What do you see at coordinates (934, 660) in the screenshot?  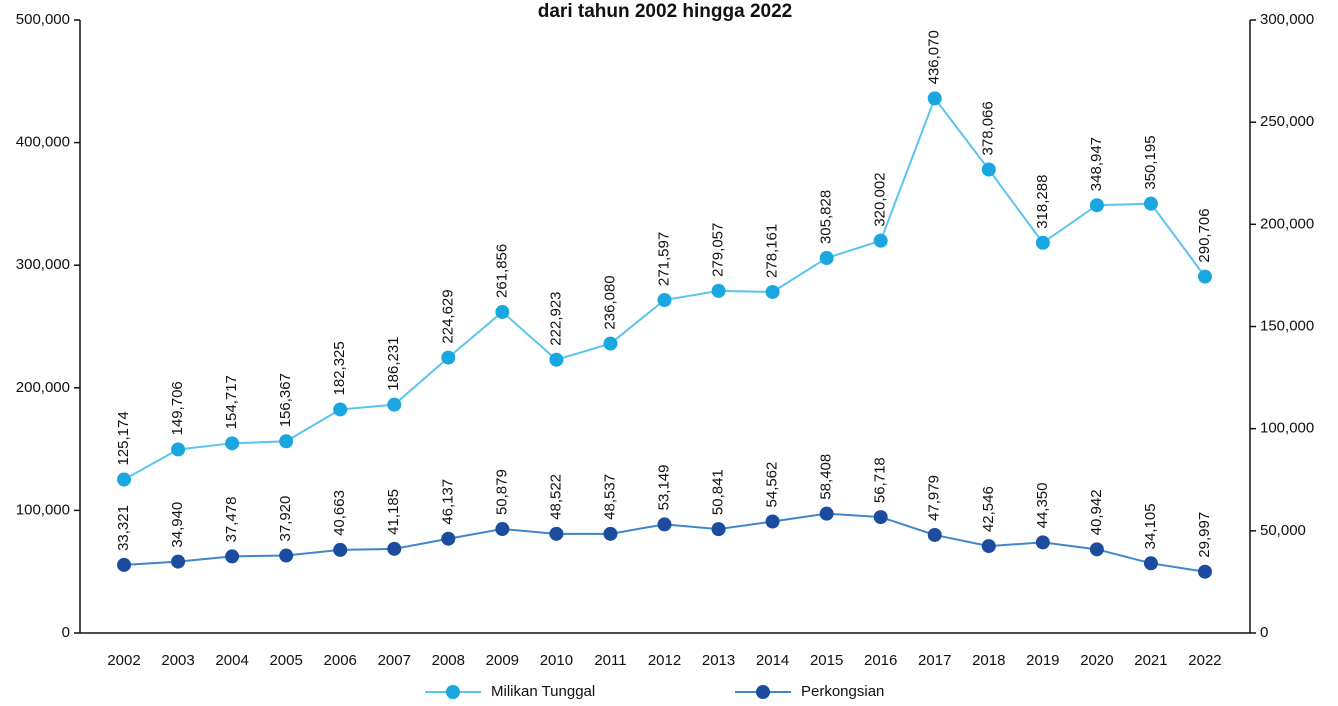 I see `x-tick-label: 2017` at bounding box center [934, 660].